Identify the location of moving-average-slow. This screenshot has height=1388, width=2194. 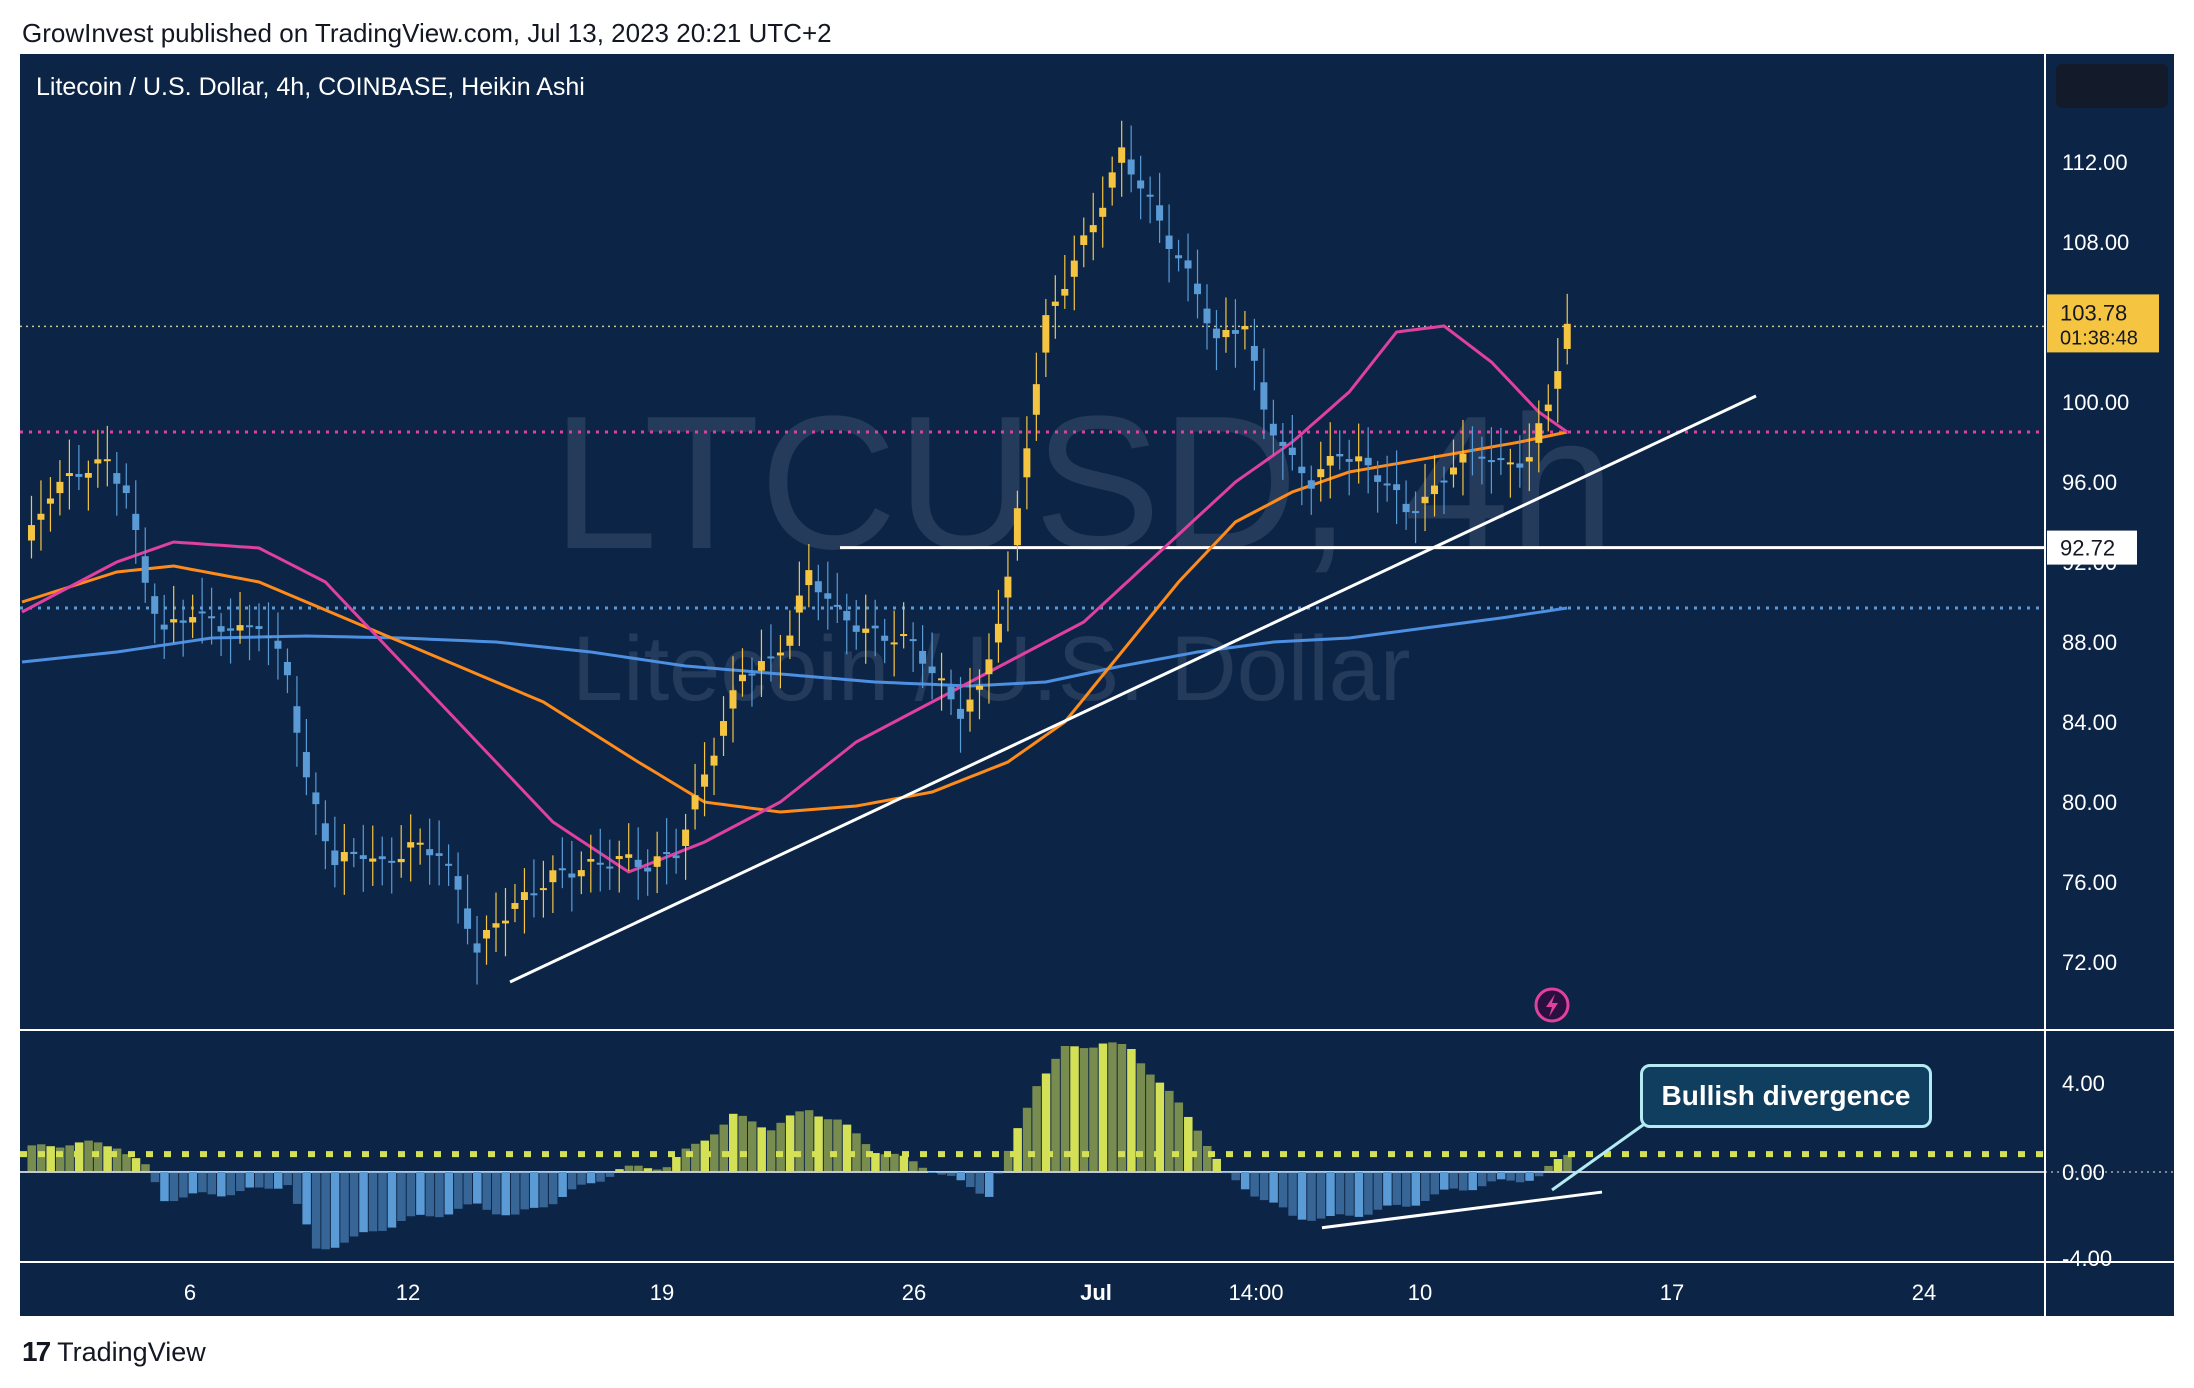
(794, 647).